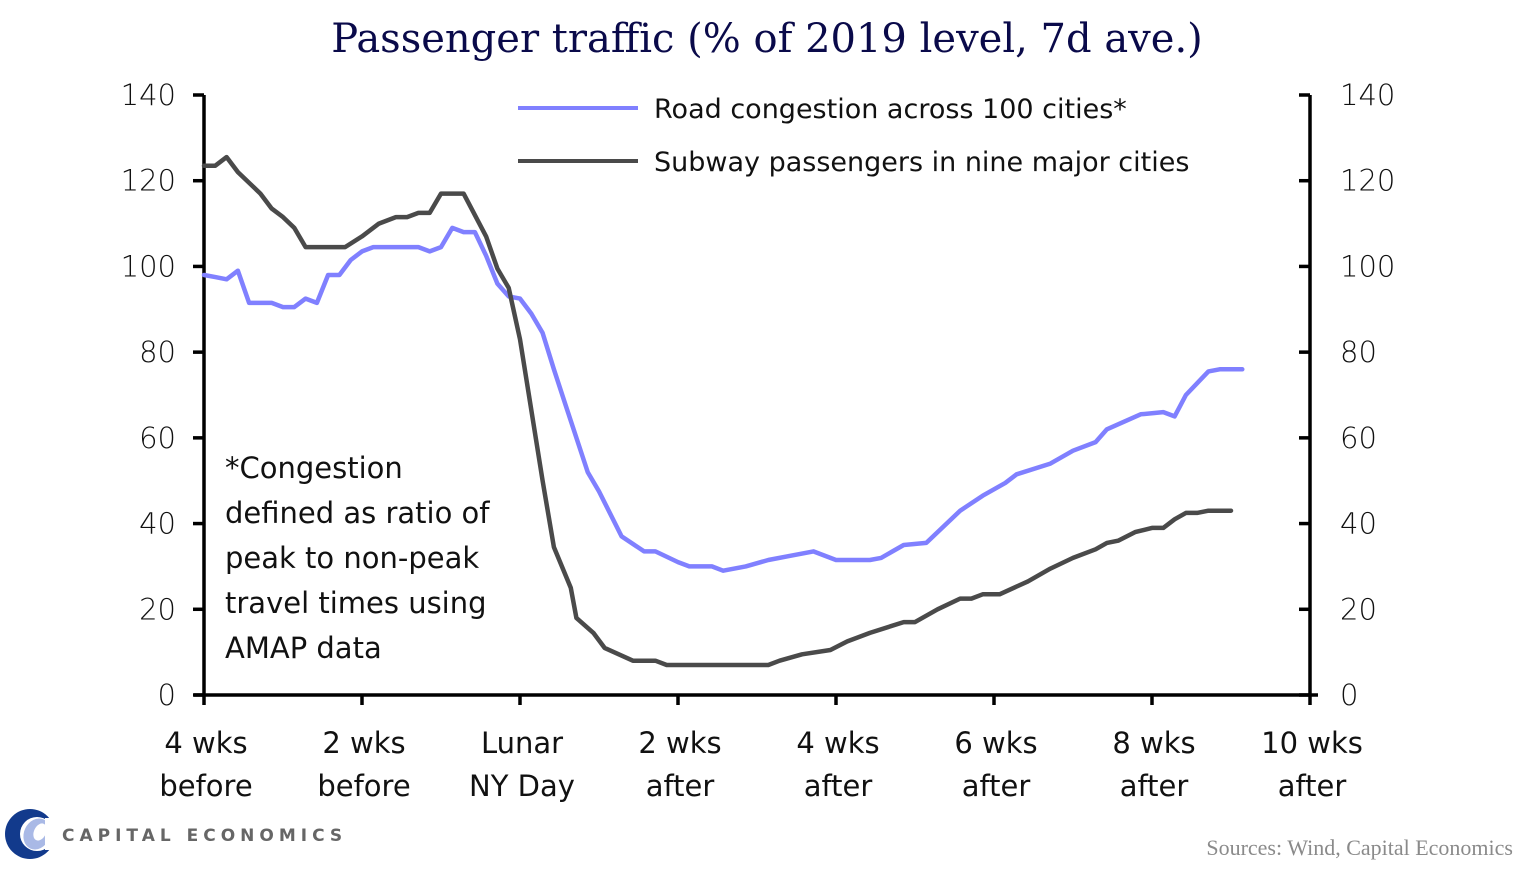 This screenshot has height=874, width=1535. I want to click on y-tick-label-left: 40, so click(157, 524).